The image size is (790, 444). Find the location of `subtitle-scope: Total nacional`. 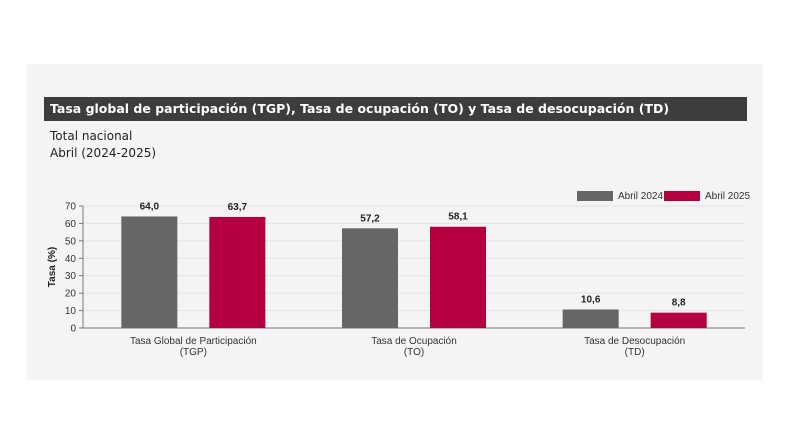

subtitle-scope: Total nacional is located at coordinates (91, 136).